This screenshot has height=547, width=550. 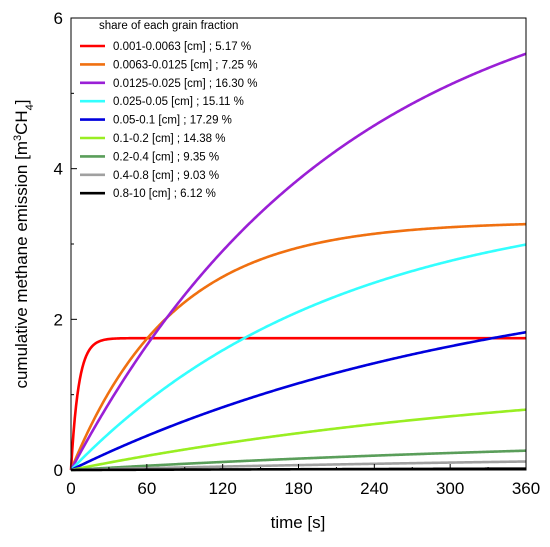 What do you see at coordinates (178, 102) in the screenshot?
I see `legend-entry: 0.025-0.05 [cm] ; 15.11 %` at bounding box center [178, 102].